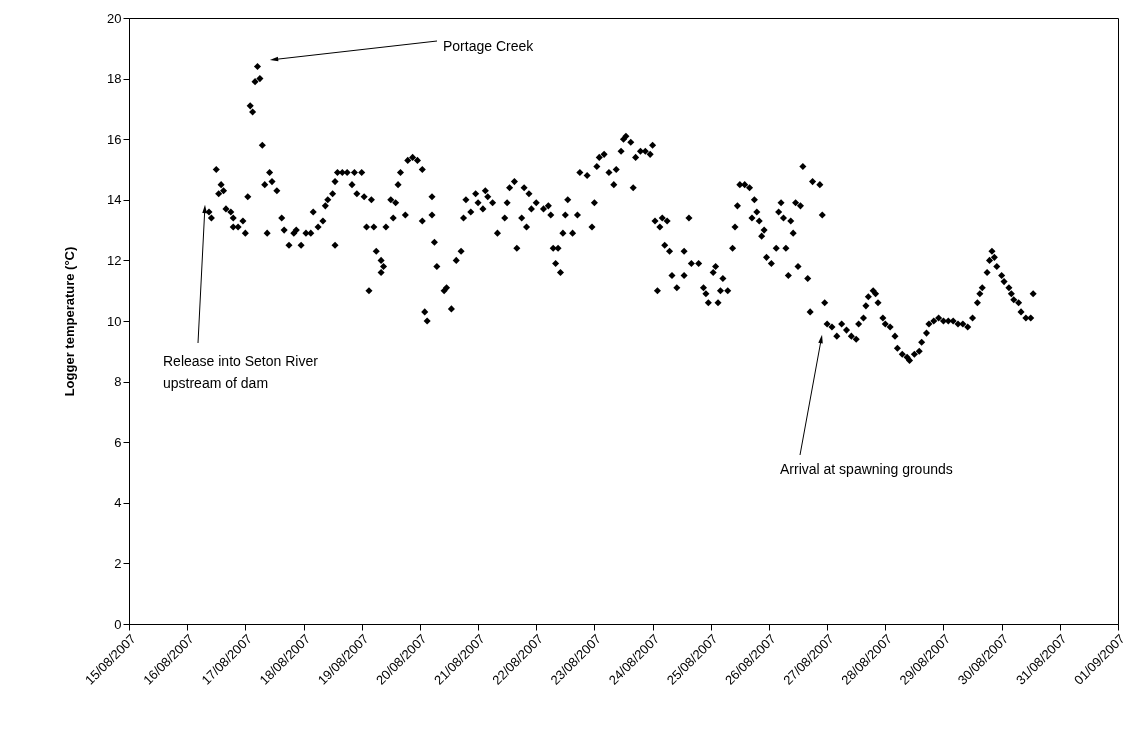  What do you see at coordinates (866, 469) in the screenshot?
I see `annotation: Arrival at spawning grounds` at bounding box center [866, 469].